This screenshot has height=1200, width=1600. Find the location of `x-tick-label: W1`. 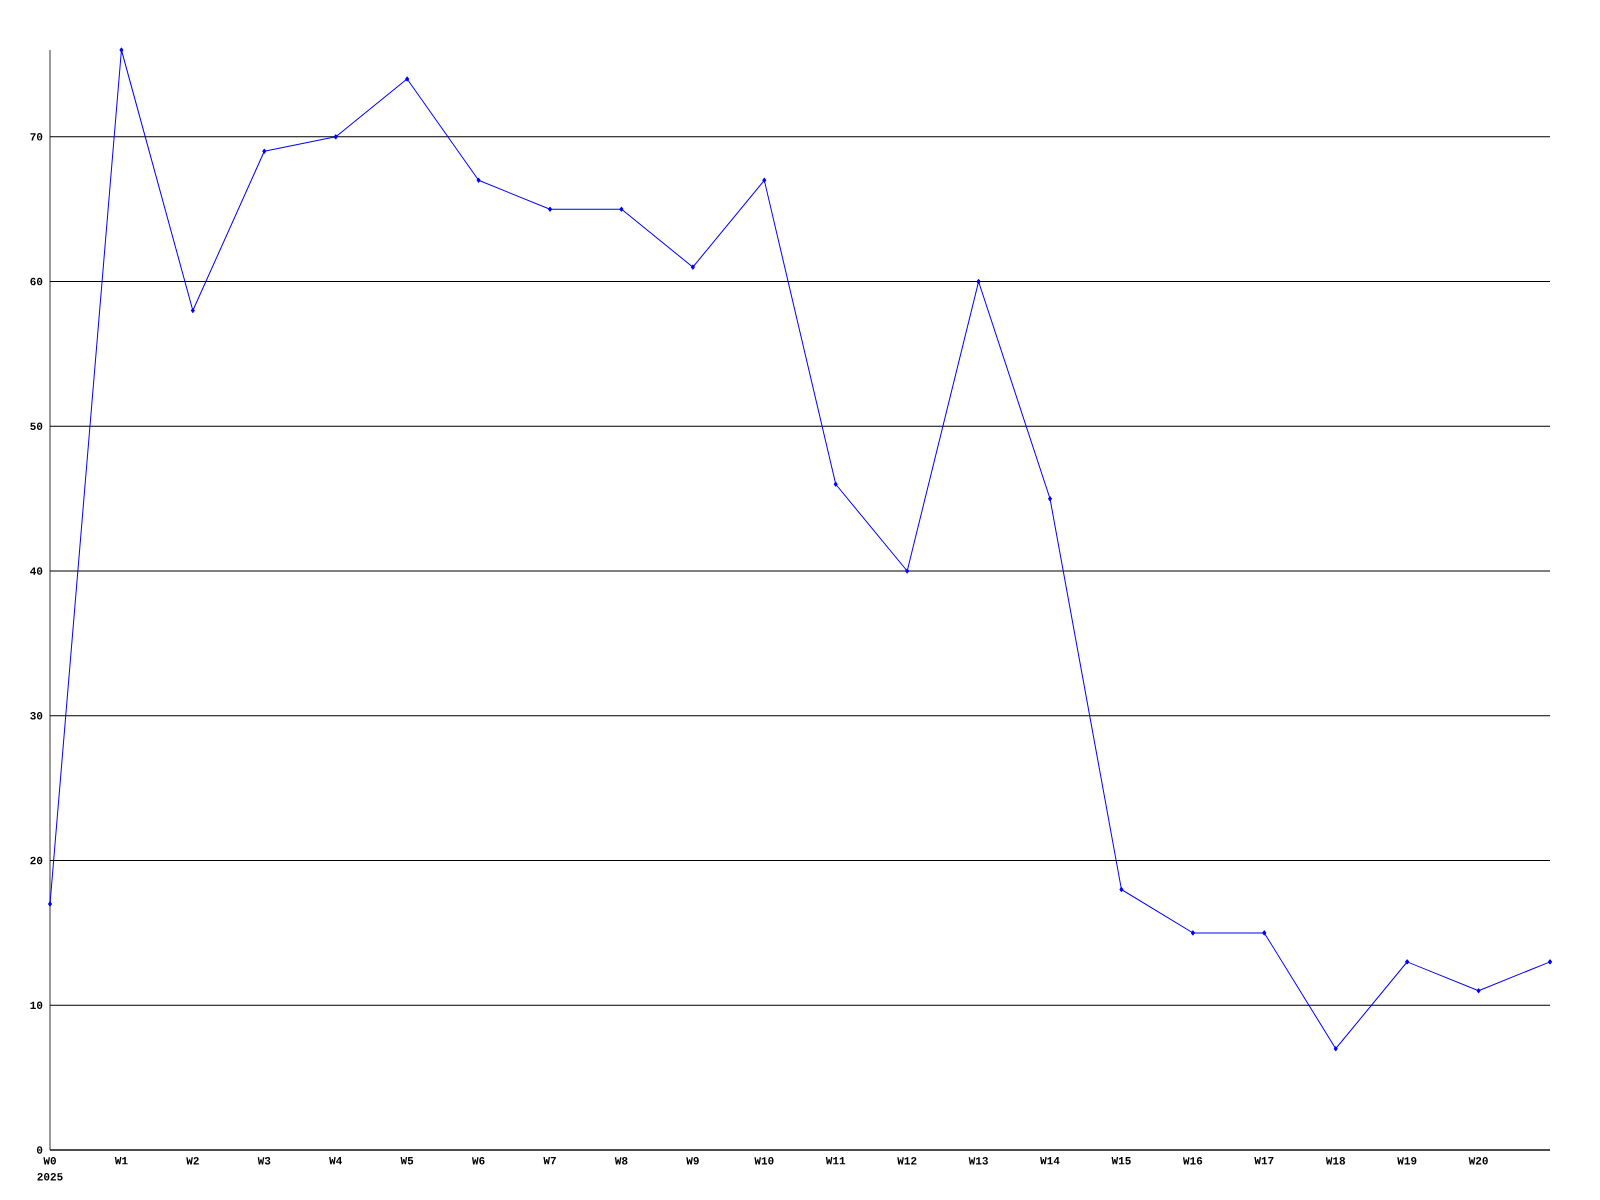

x-tick-label: W1 is located at coordinates (121, 1161).